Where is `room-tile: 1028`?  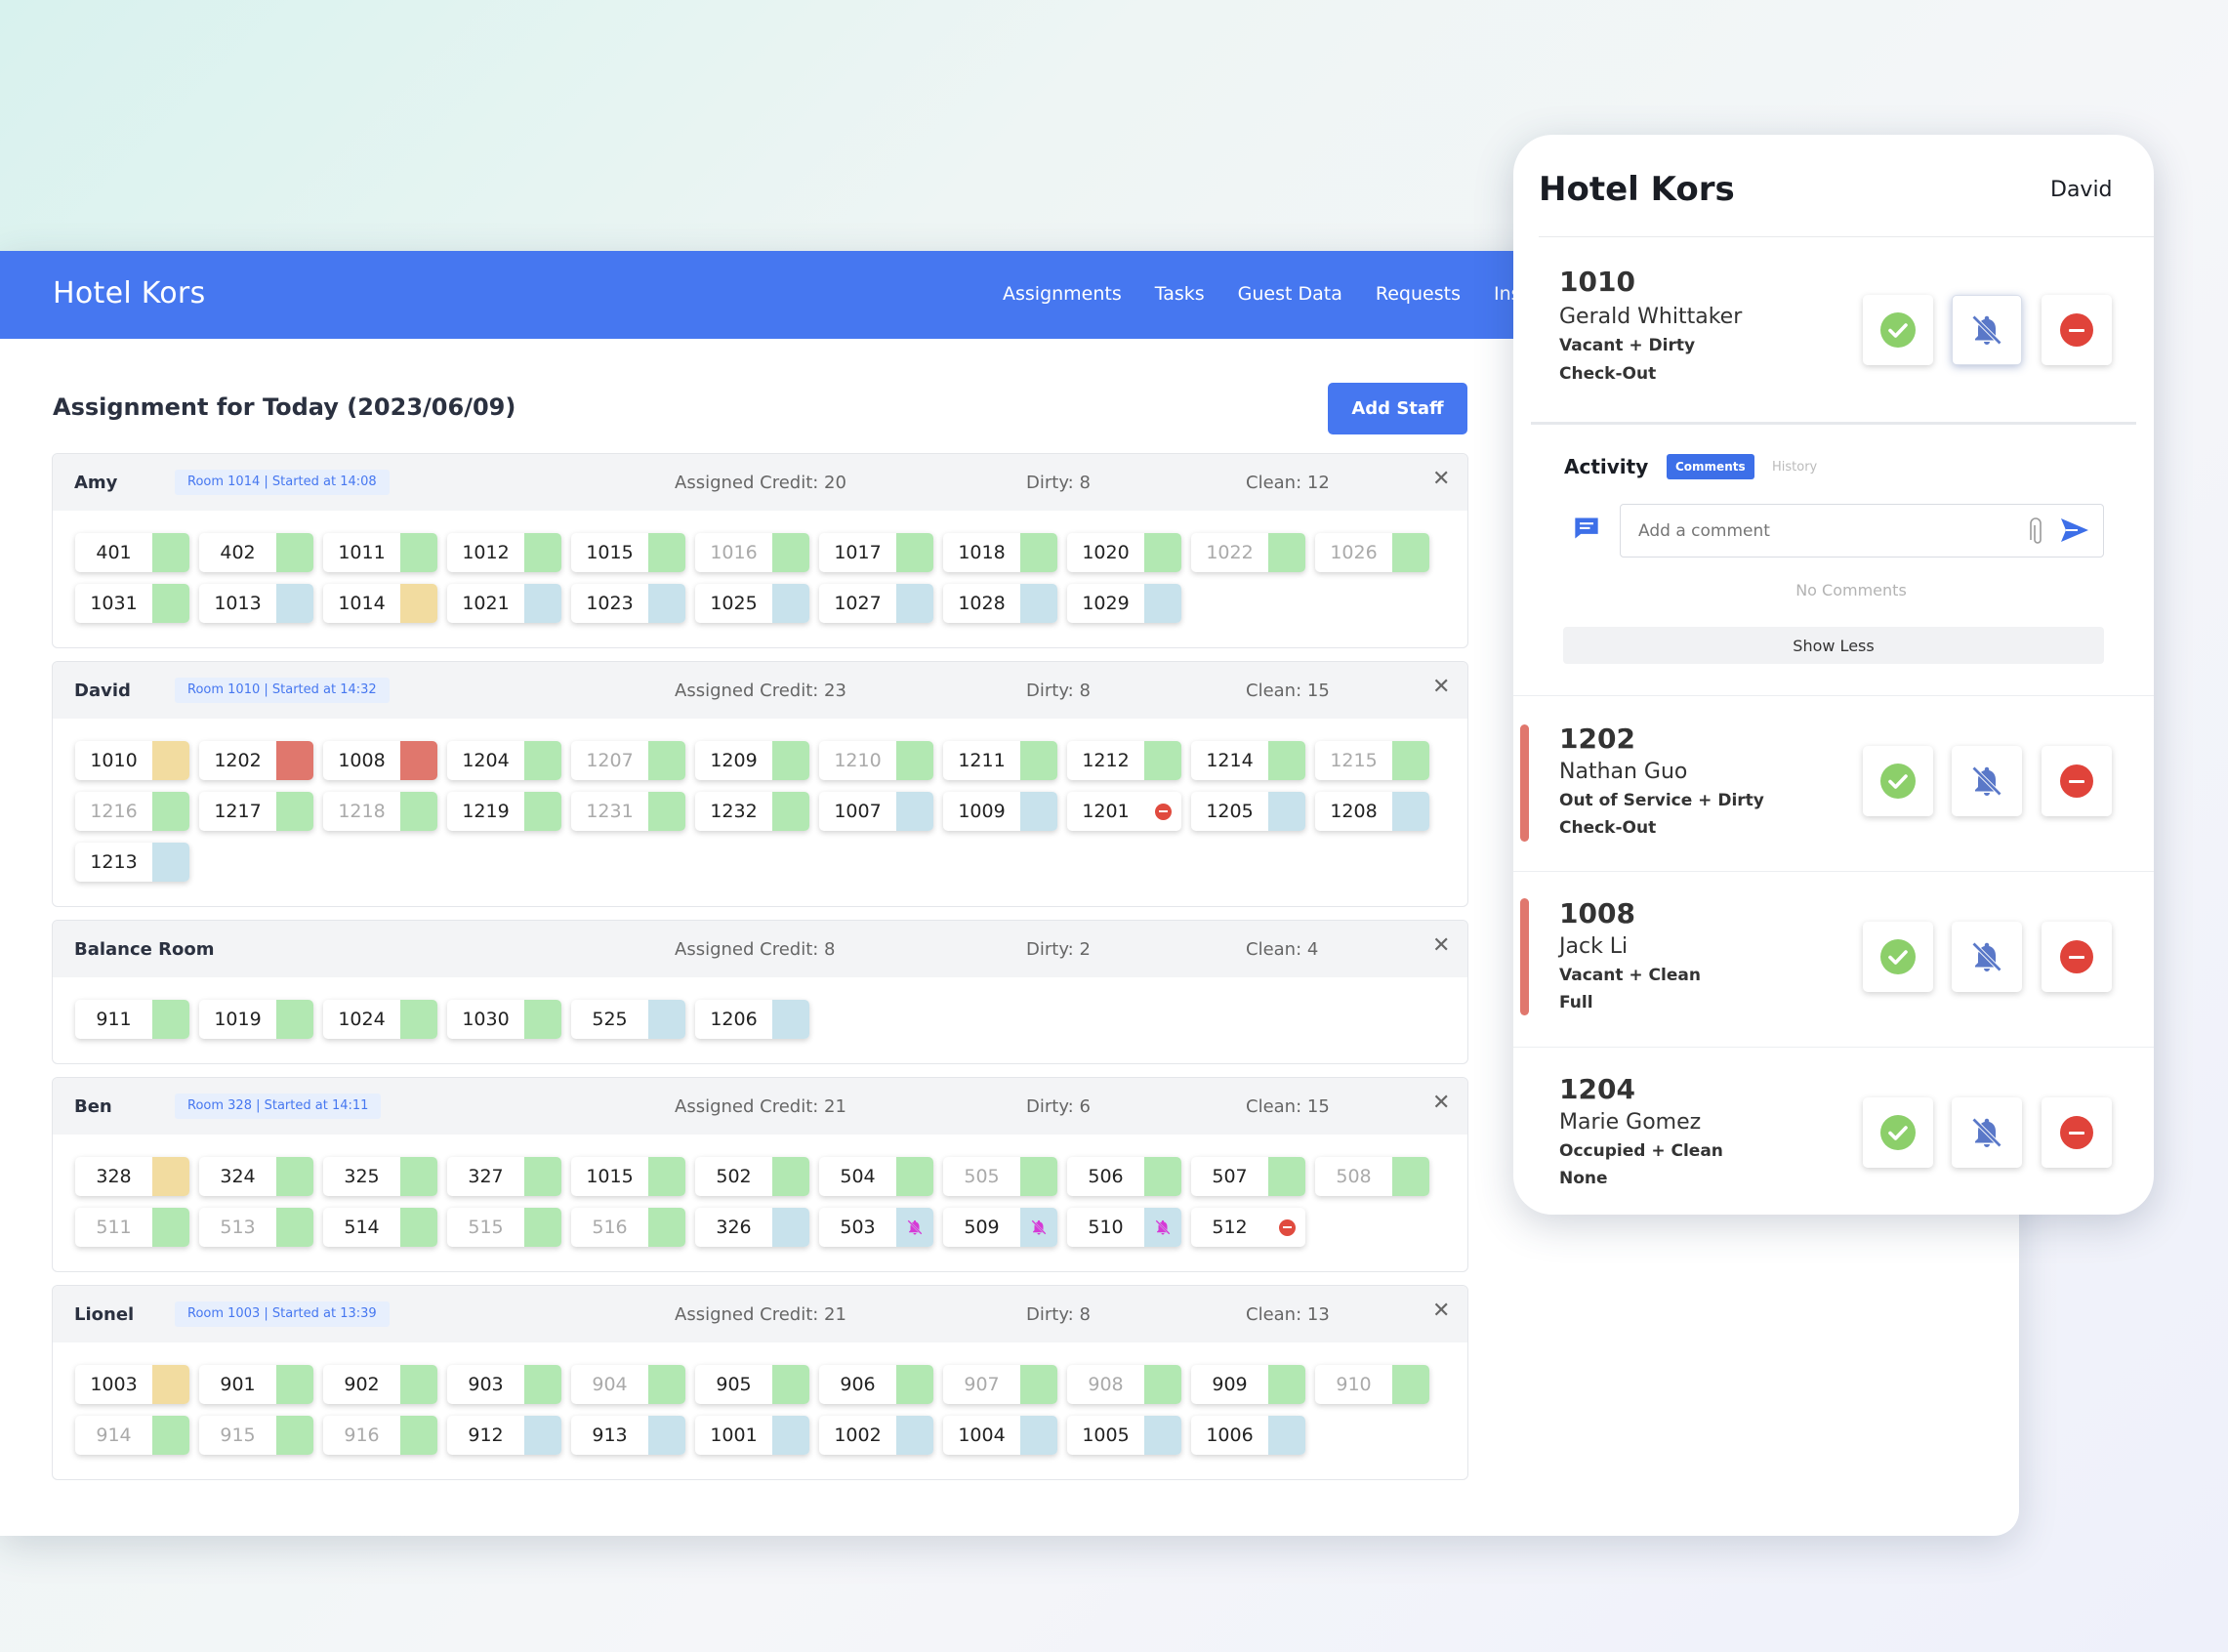
room-tile: 1028 is located at coordinates (1000, 603).